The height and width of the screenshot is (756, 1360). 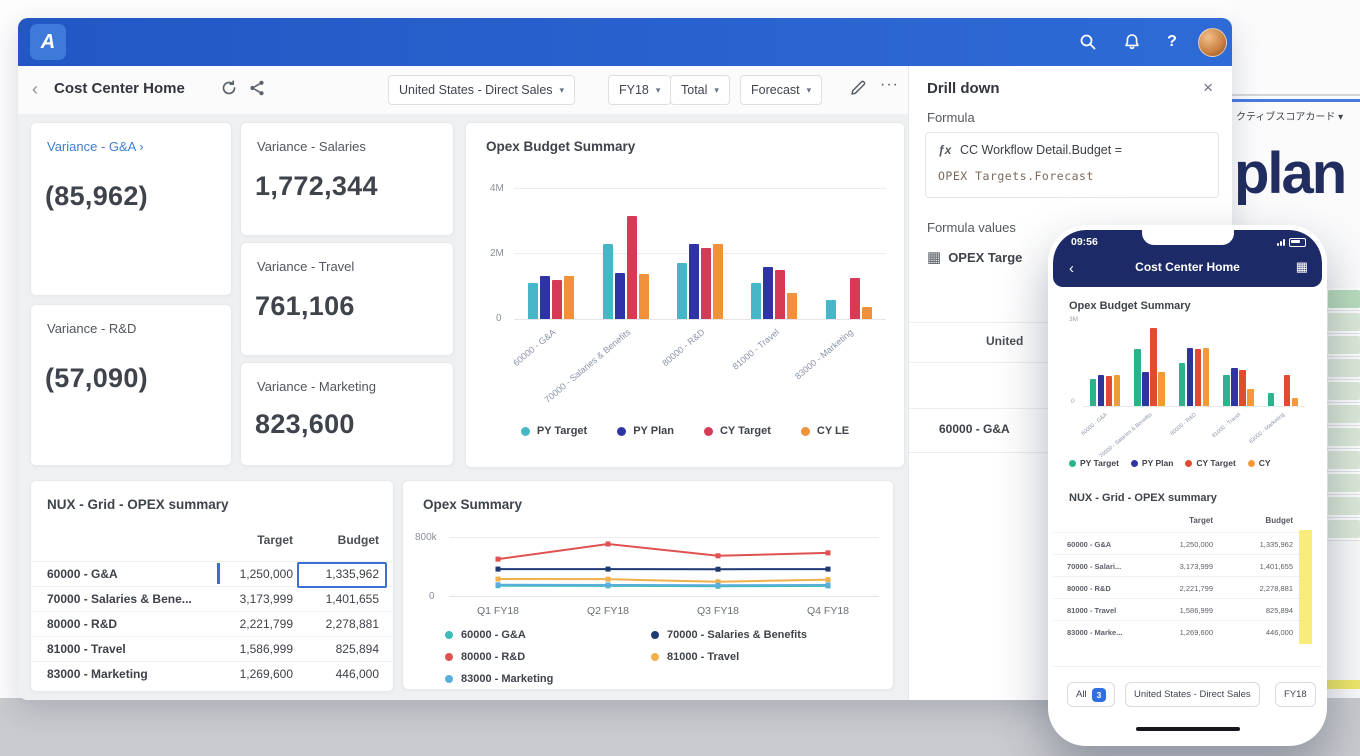 I want to click on x-axis-label: Q2 FY18, so click(x=608, y=611).